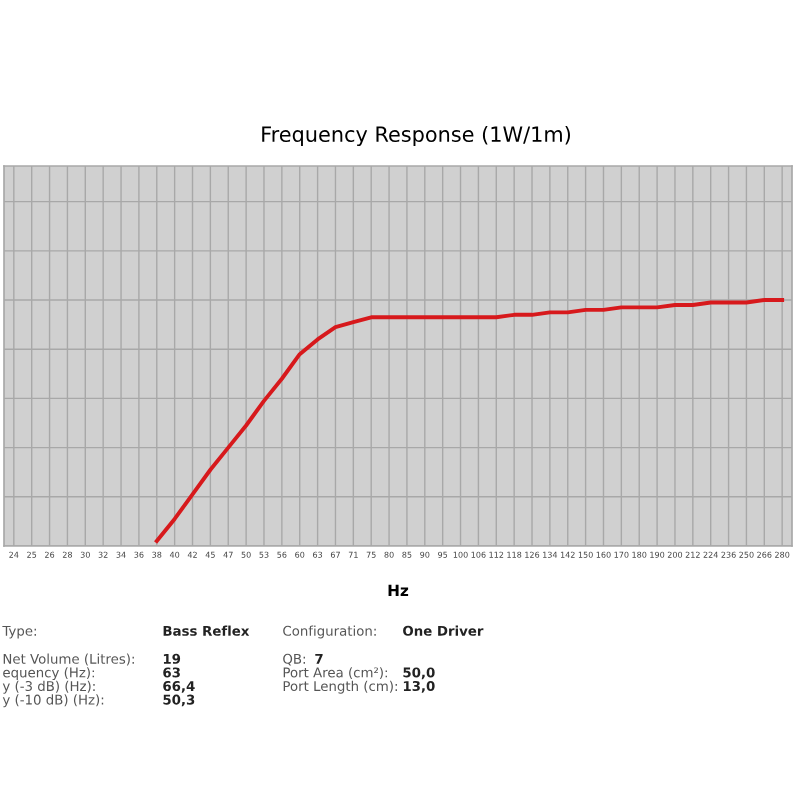  I want to click on chart-title: Frequency Response (1W/1m), so click(416, 136).